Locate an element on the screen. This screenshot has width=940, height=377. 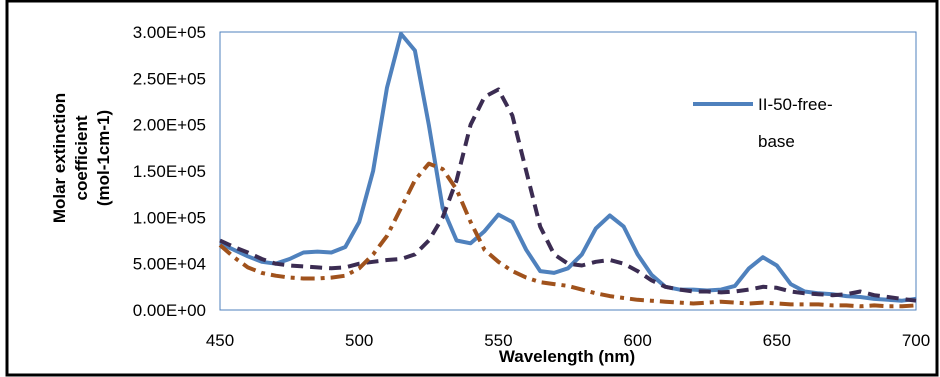
legend: II-50-free- base is located at coordinates (763, 123).